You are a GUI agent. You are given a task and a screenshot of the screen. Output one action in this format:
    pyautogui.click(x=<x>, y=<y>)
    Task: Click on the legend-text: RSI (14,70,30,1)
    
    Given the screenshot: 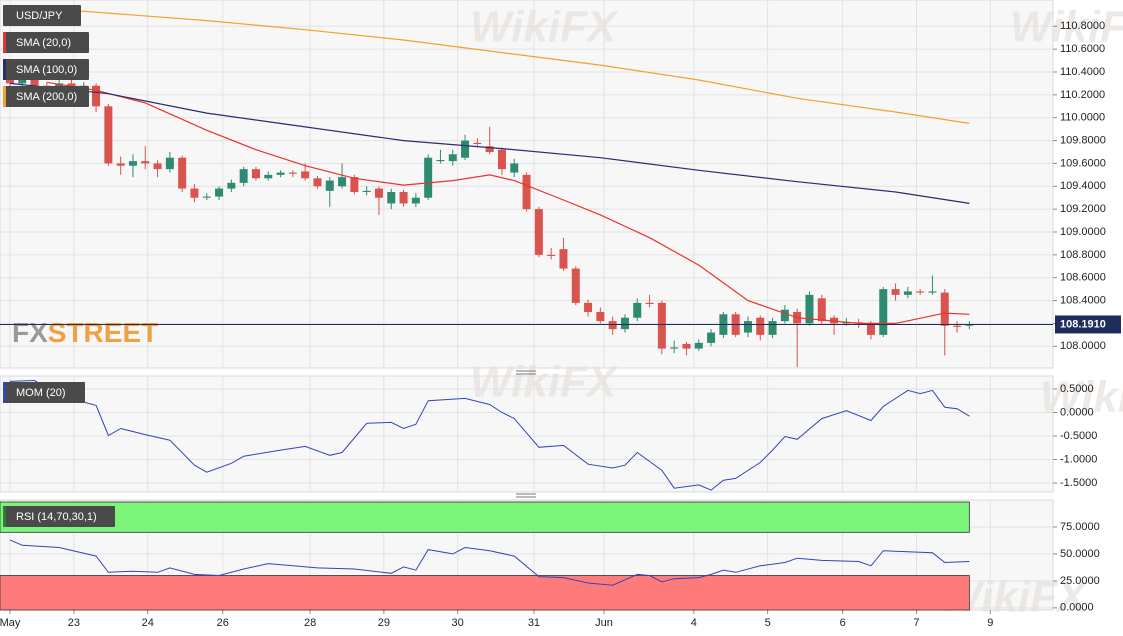 What is the action you would take?
    pyautogui.click(x=56, y=517)
    